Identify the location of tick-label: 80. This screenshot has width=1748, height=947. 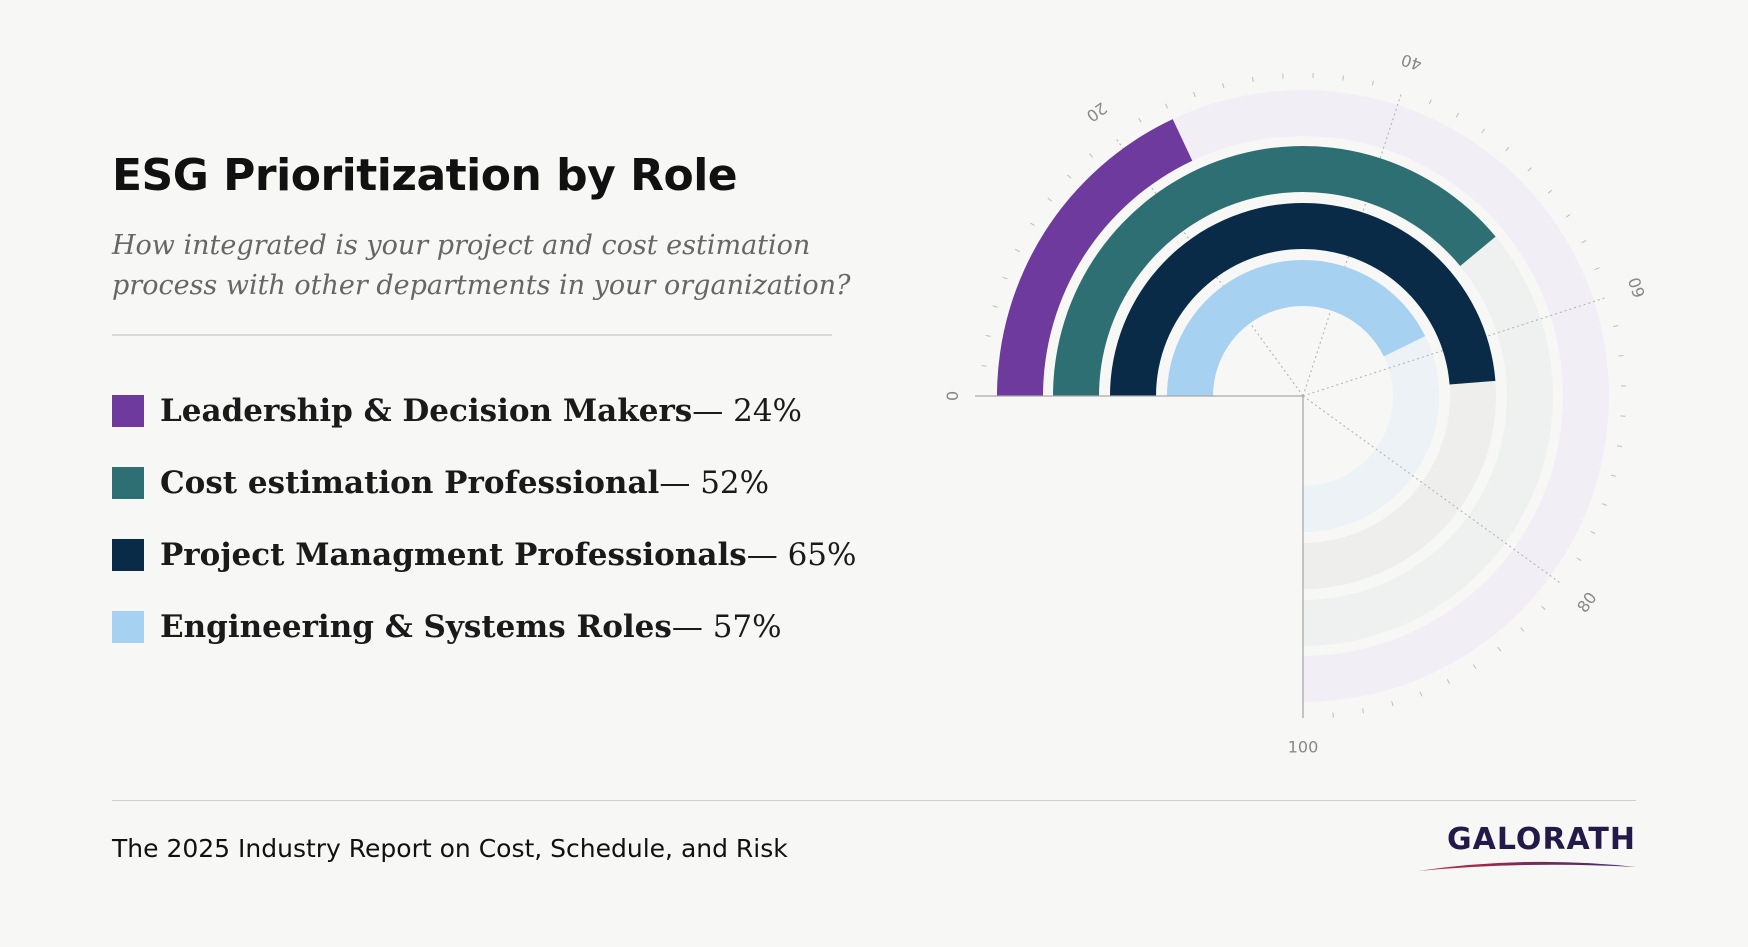
(1586, 602).